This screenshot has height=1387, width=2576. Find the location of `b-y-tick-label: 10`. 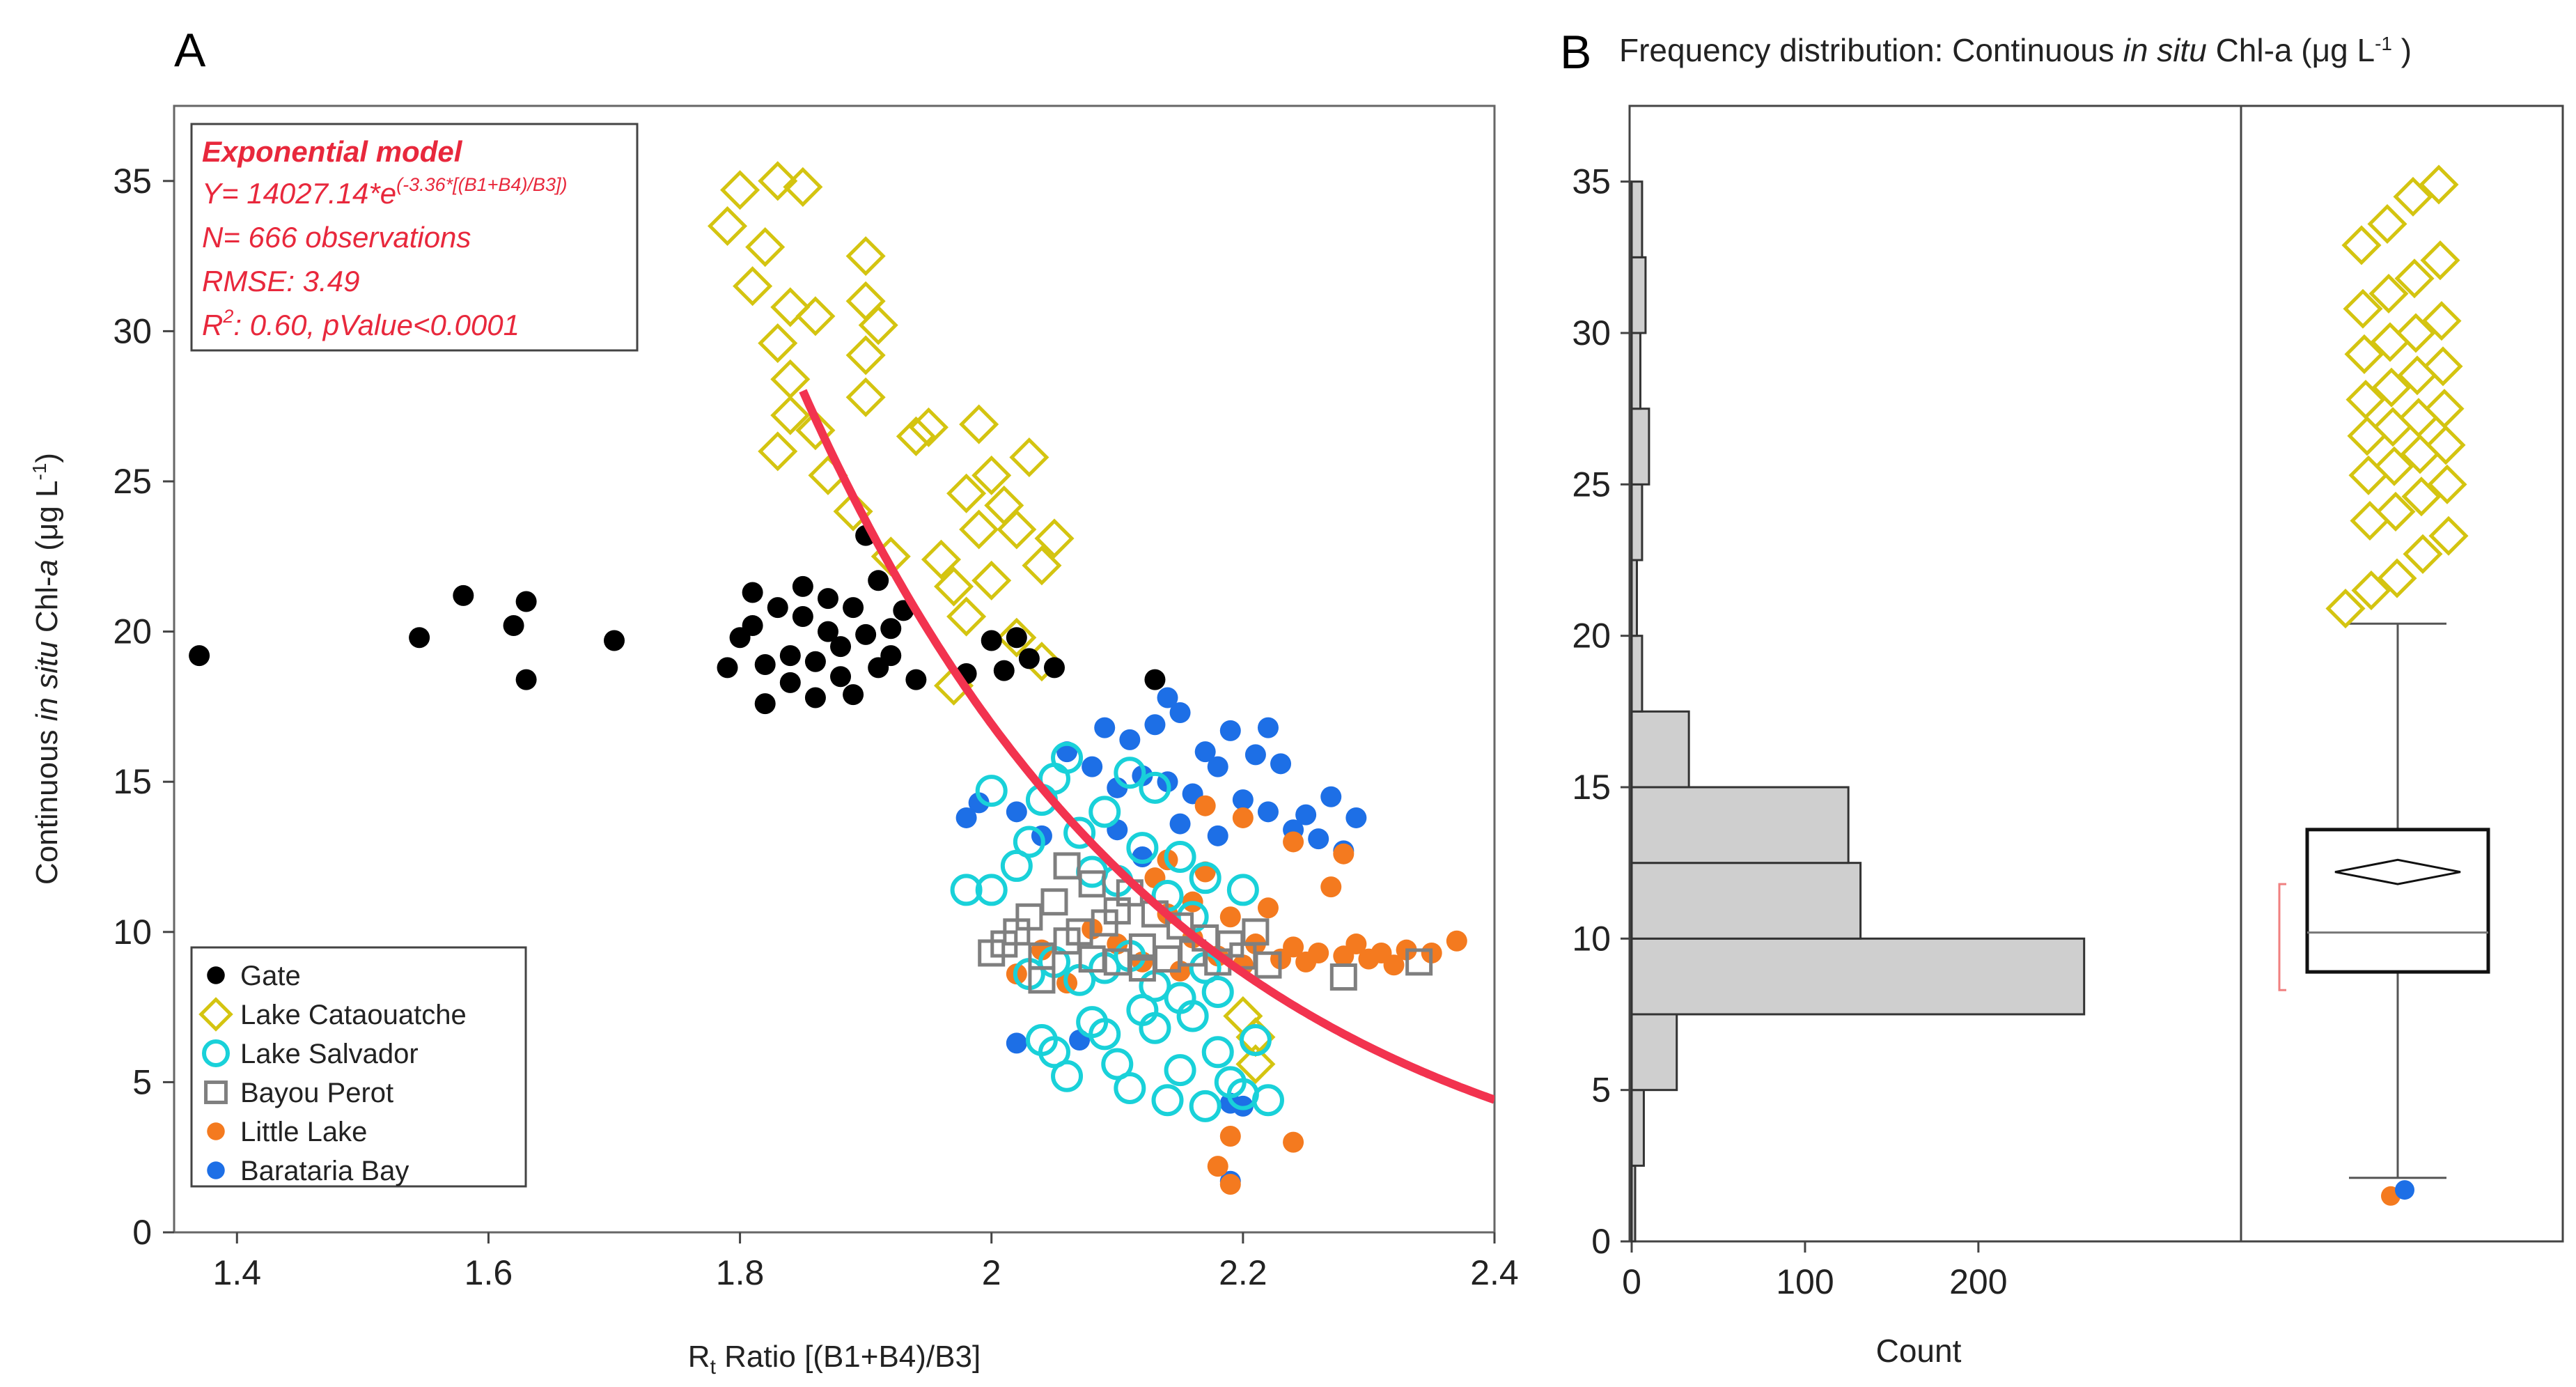

b-y-tick-label: 10 is located at coordinates (1591, 938).